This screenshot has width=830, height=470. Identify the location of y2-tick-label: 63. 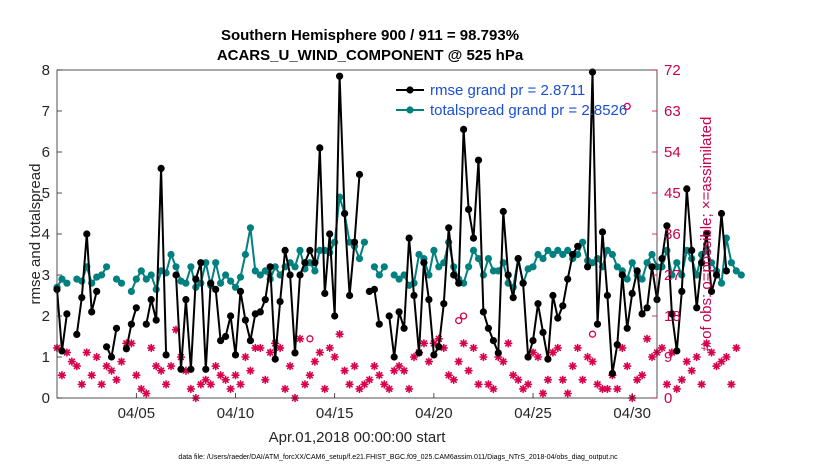
(672, 111).